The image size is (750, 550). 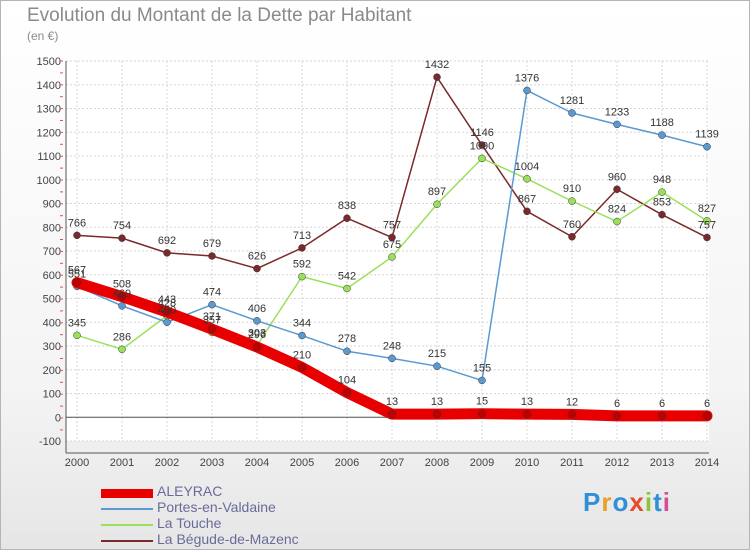 I want to click on y-tick-label: 1400, so click(x=49, y=86).